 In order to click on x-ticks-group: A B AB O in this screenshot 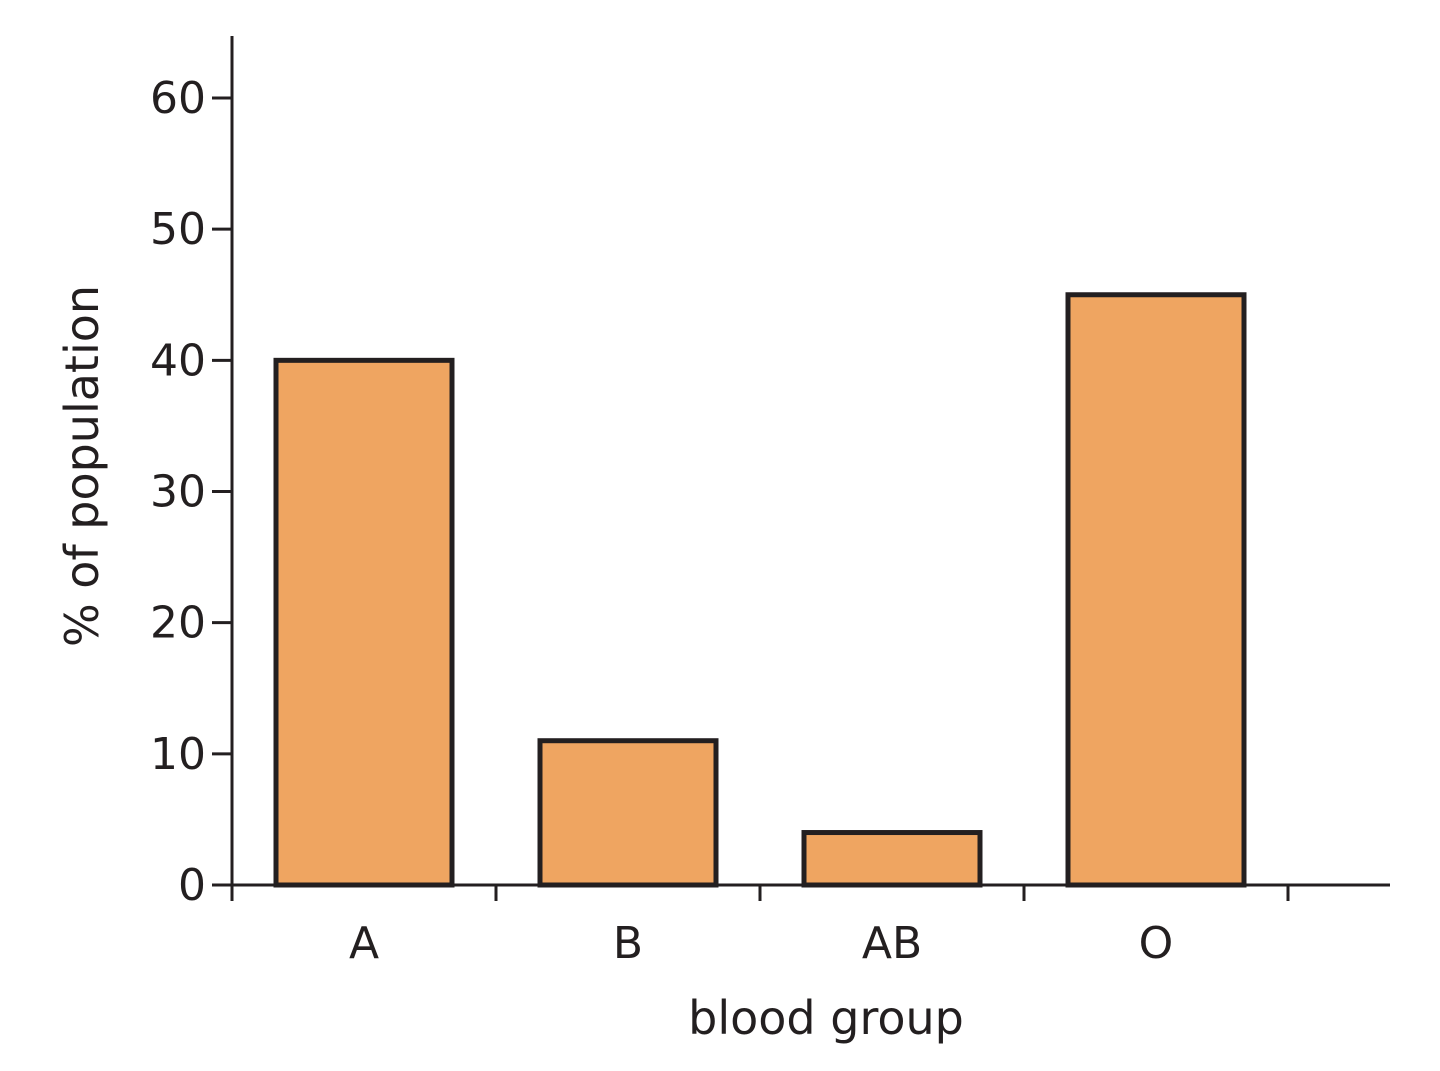, I will do `click(760, 927)`.